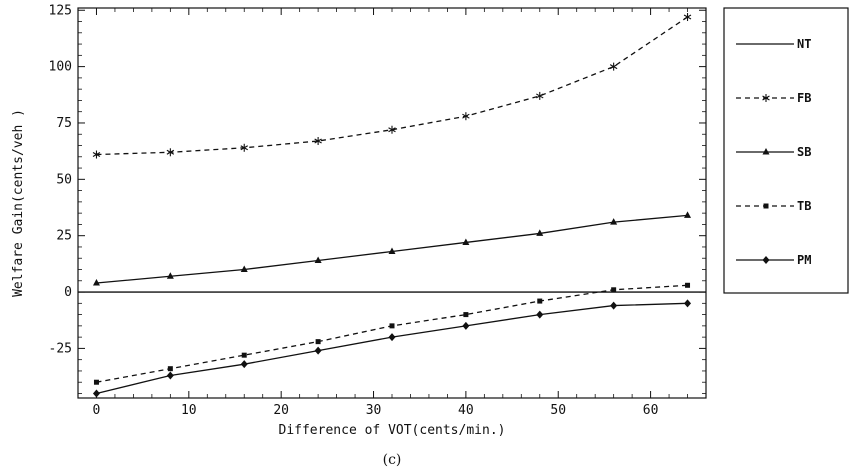 The image size is (853, 474). I want to click on series-sb, so click(392, 248).